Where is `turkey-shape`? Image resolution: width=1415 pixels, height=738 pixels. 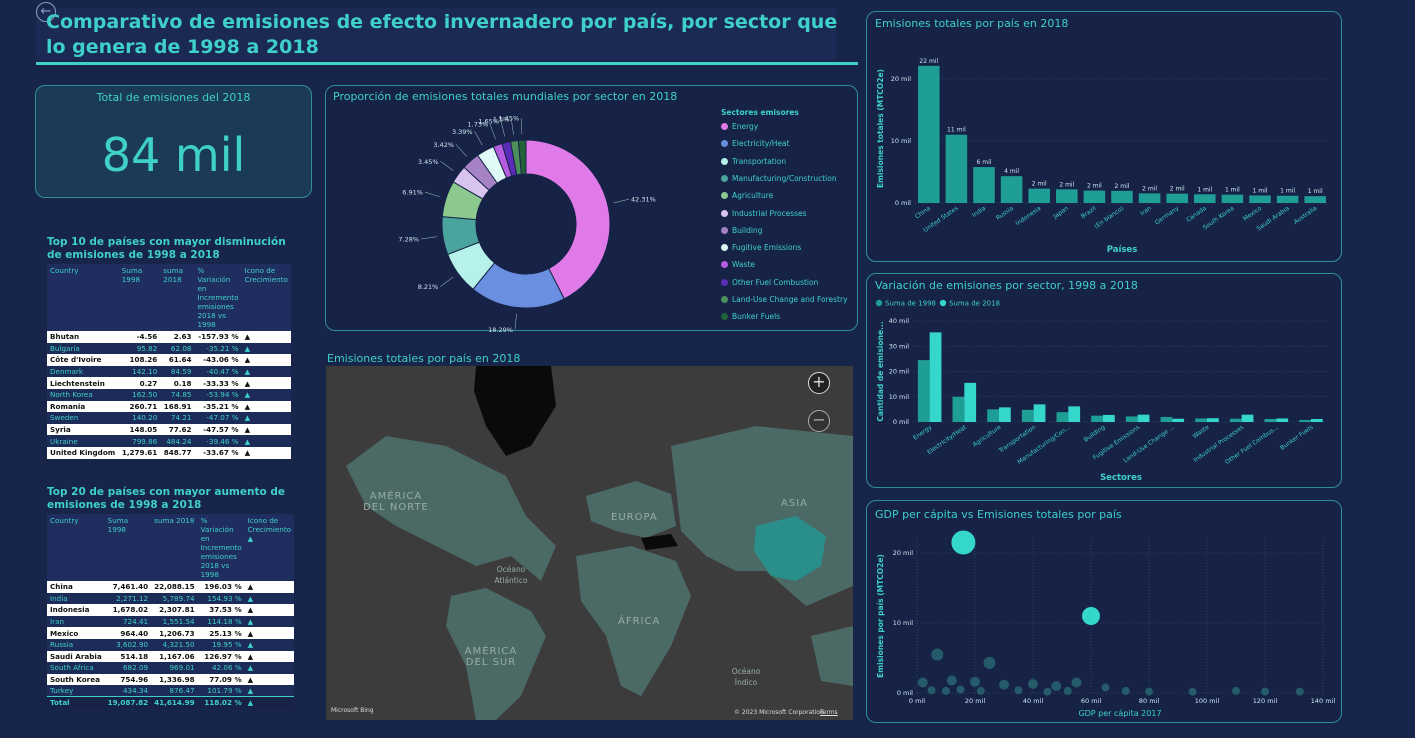 turkey-shape is located at coordinates (659, 542).